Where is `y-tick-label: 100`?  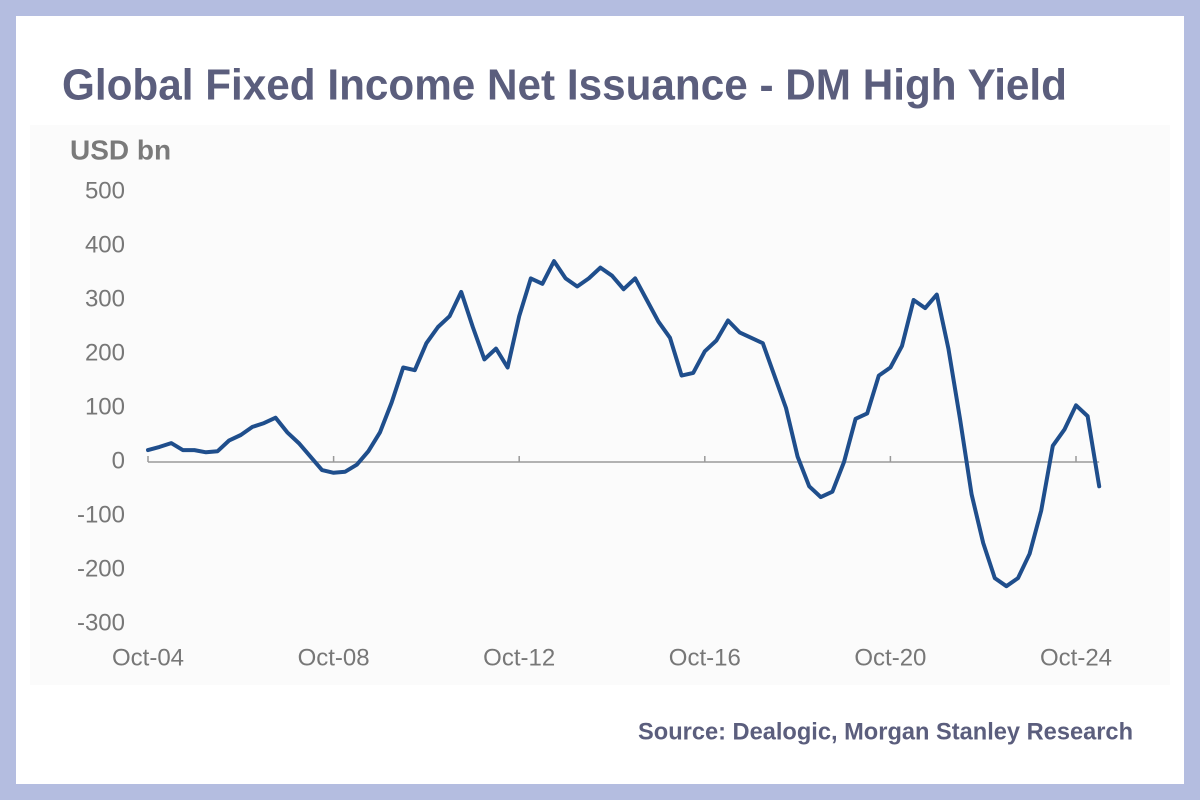 y-tick-label: 100 is located at coordinates (105, 406).